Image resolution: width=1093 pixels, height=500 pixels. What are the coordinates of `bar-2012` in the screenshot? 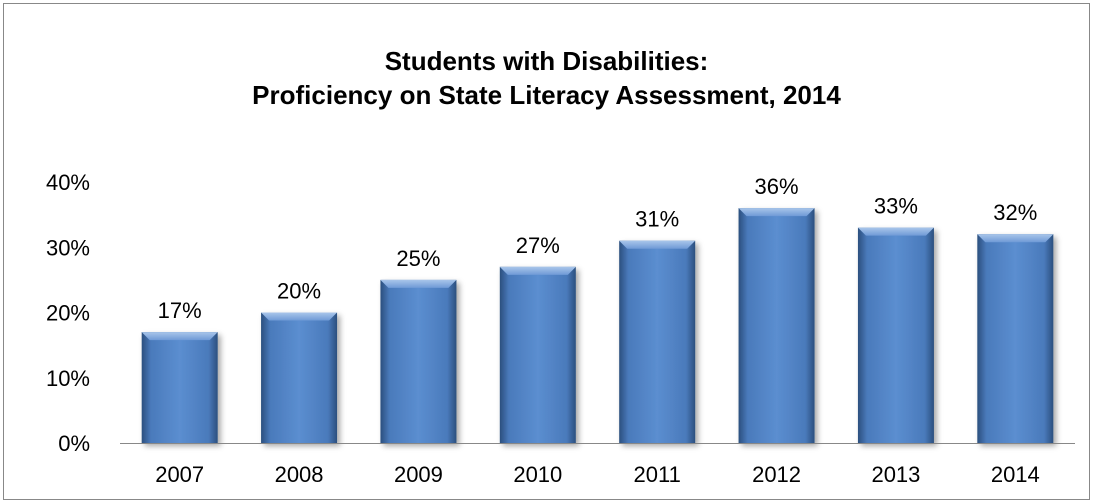 It's located at (776, 325).